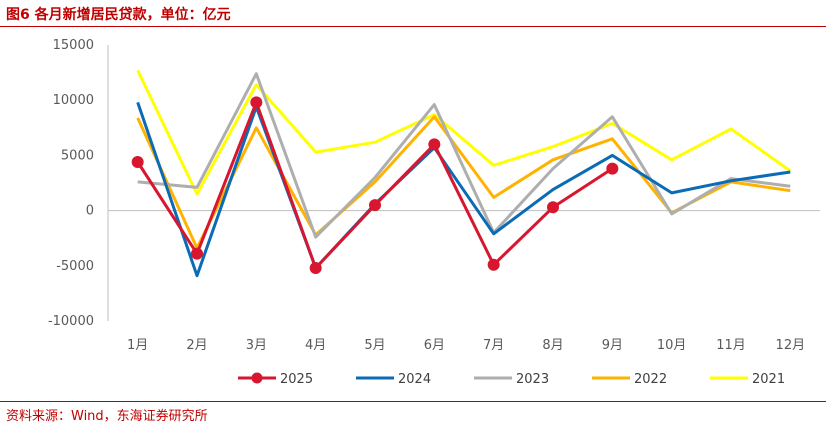  Describe the element at coordinates (650, 379) in the screenshot. I see `legend-label-2022: 2022` at that location.